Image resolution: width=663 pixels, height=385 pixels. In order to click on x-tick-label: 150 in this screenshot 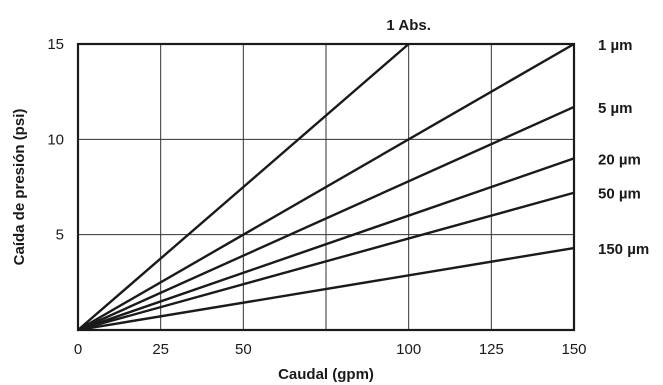, I will do `click(573, 349)`.